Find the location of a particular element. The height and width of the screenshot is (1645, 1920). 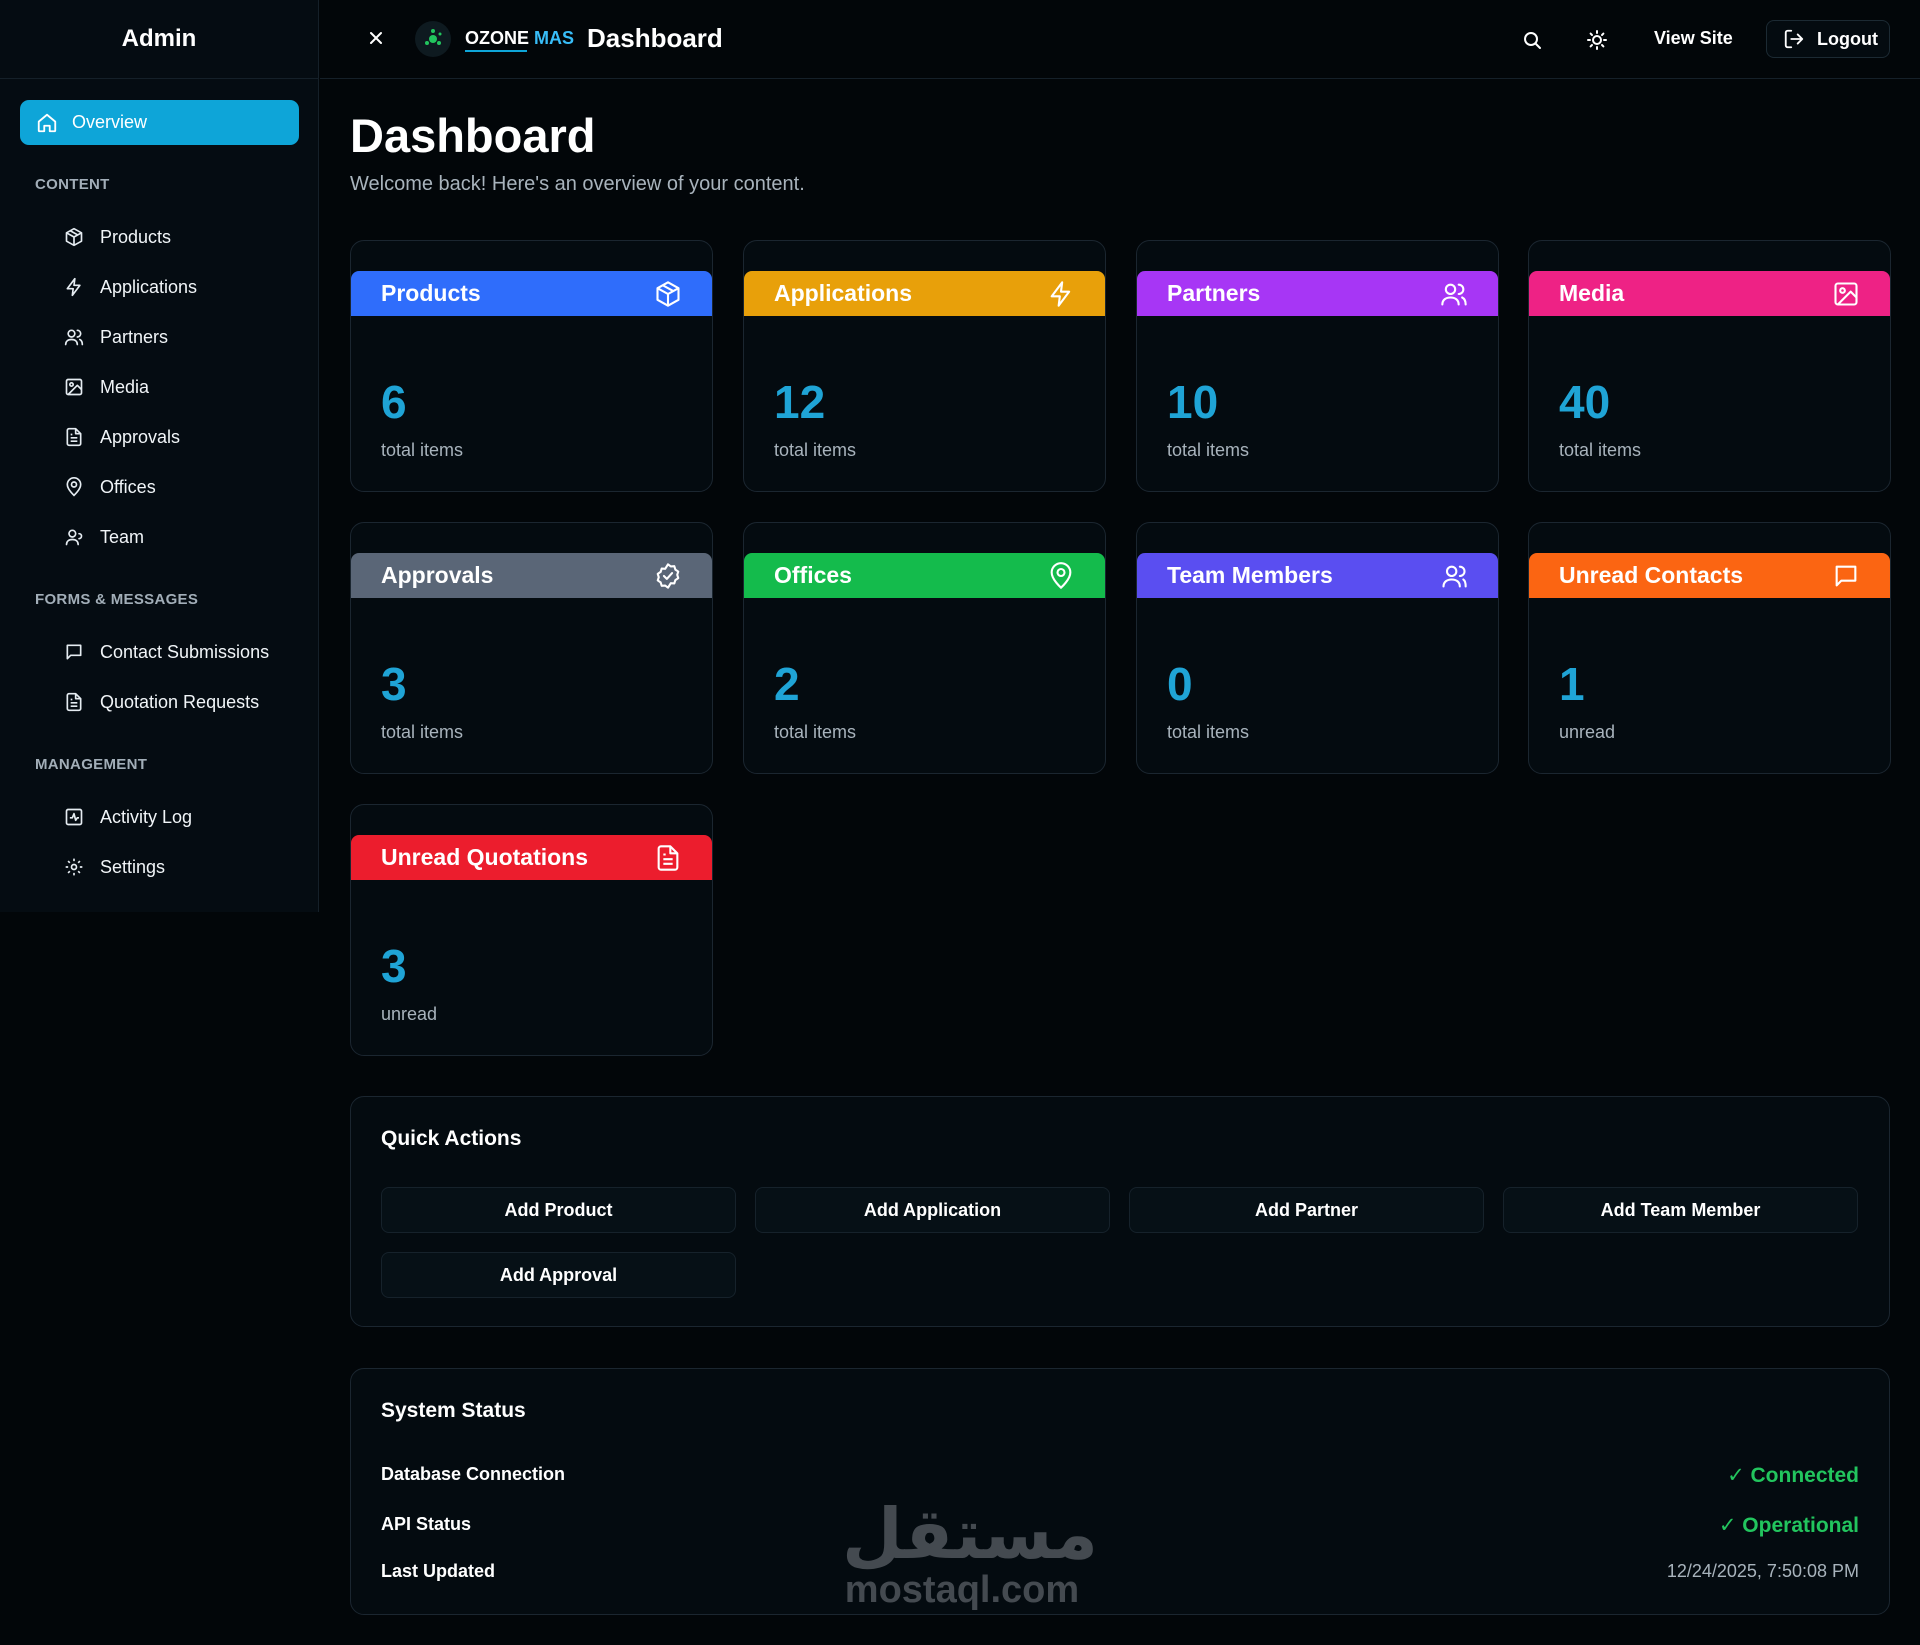

card-header: Products is located at coordinates (531, 293).